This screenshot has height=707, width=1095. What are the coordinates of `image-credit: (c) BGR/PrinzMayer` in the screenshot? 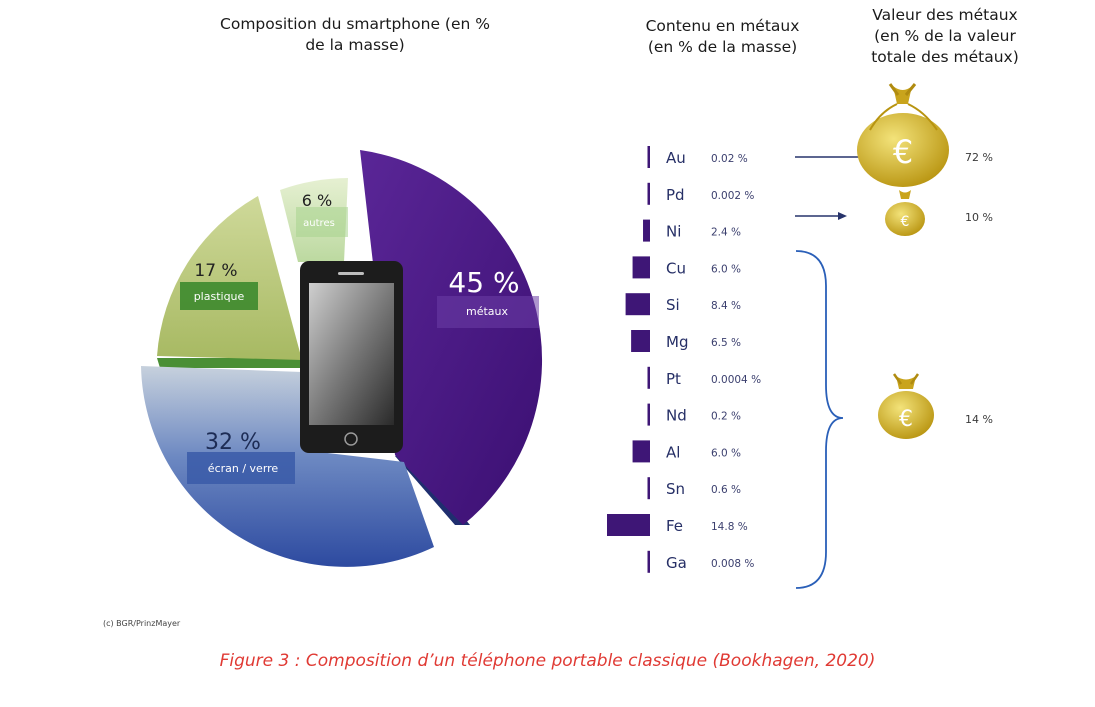 It's located at (142, 623).